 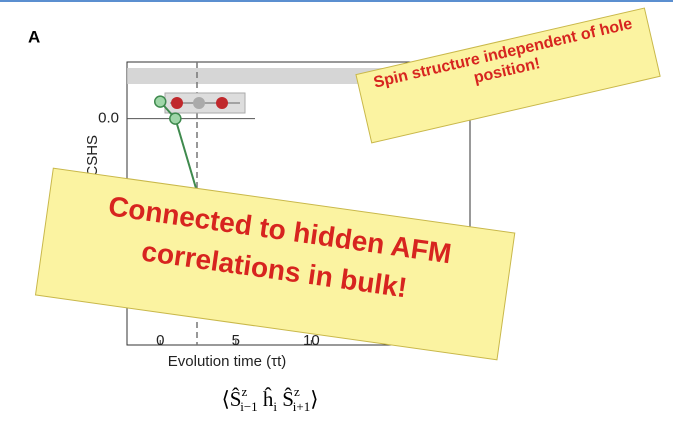 What do you see at coordinates (285, 399) in the screenshot?
I see `formula-part: Ŝ` at bounding box center [285, 399].